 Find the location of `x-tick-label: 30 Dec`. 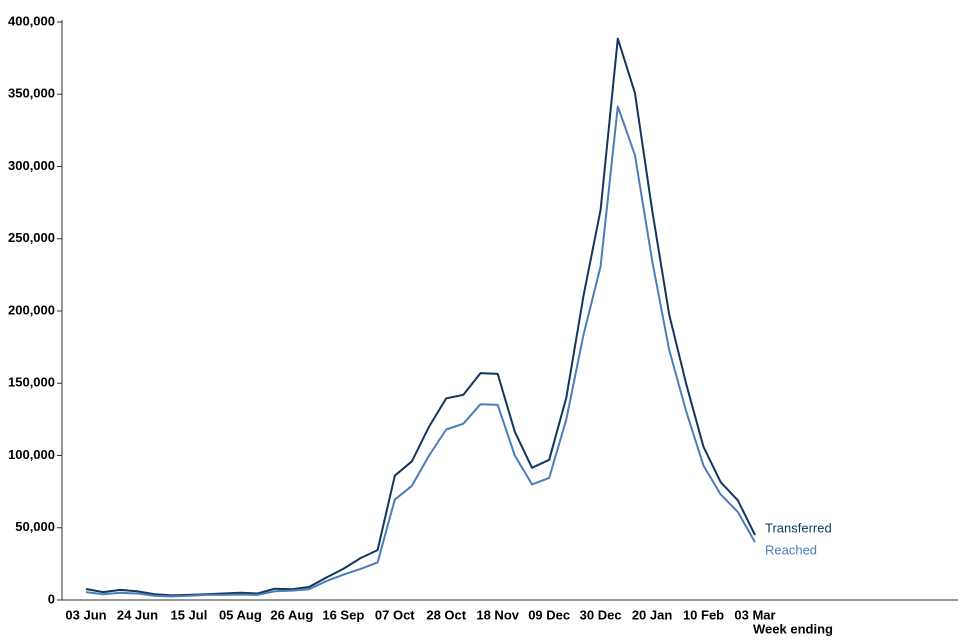

x-tick-label: 30 Dec is located at coordinates (601, 614).